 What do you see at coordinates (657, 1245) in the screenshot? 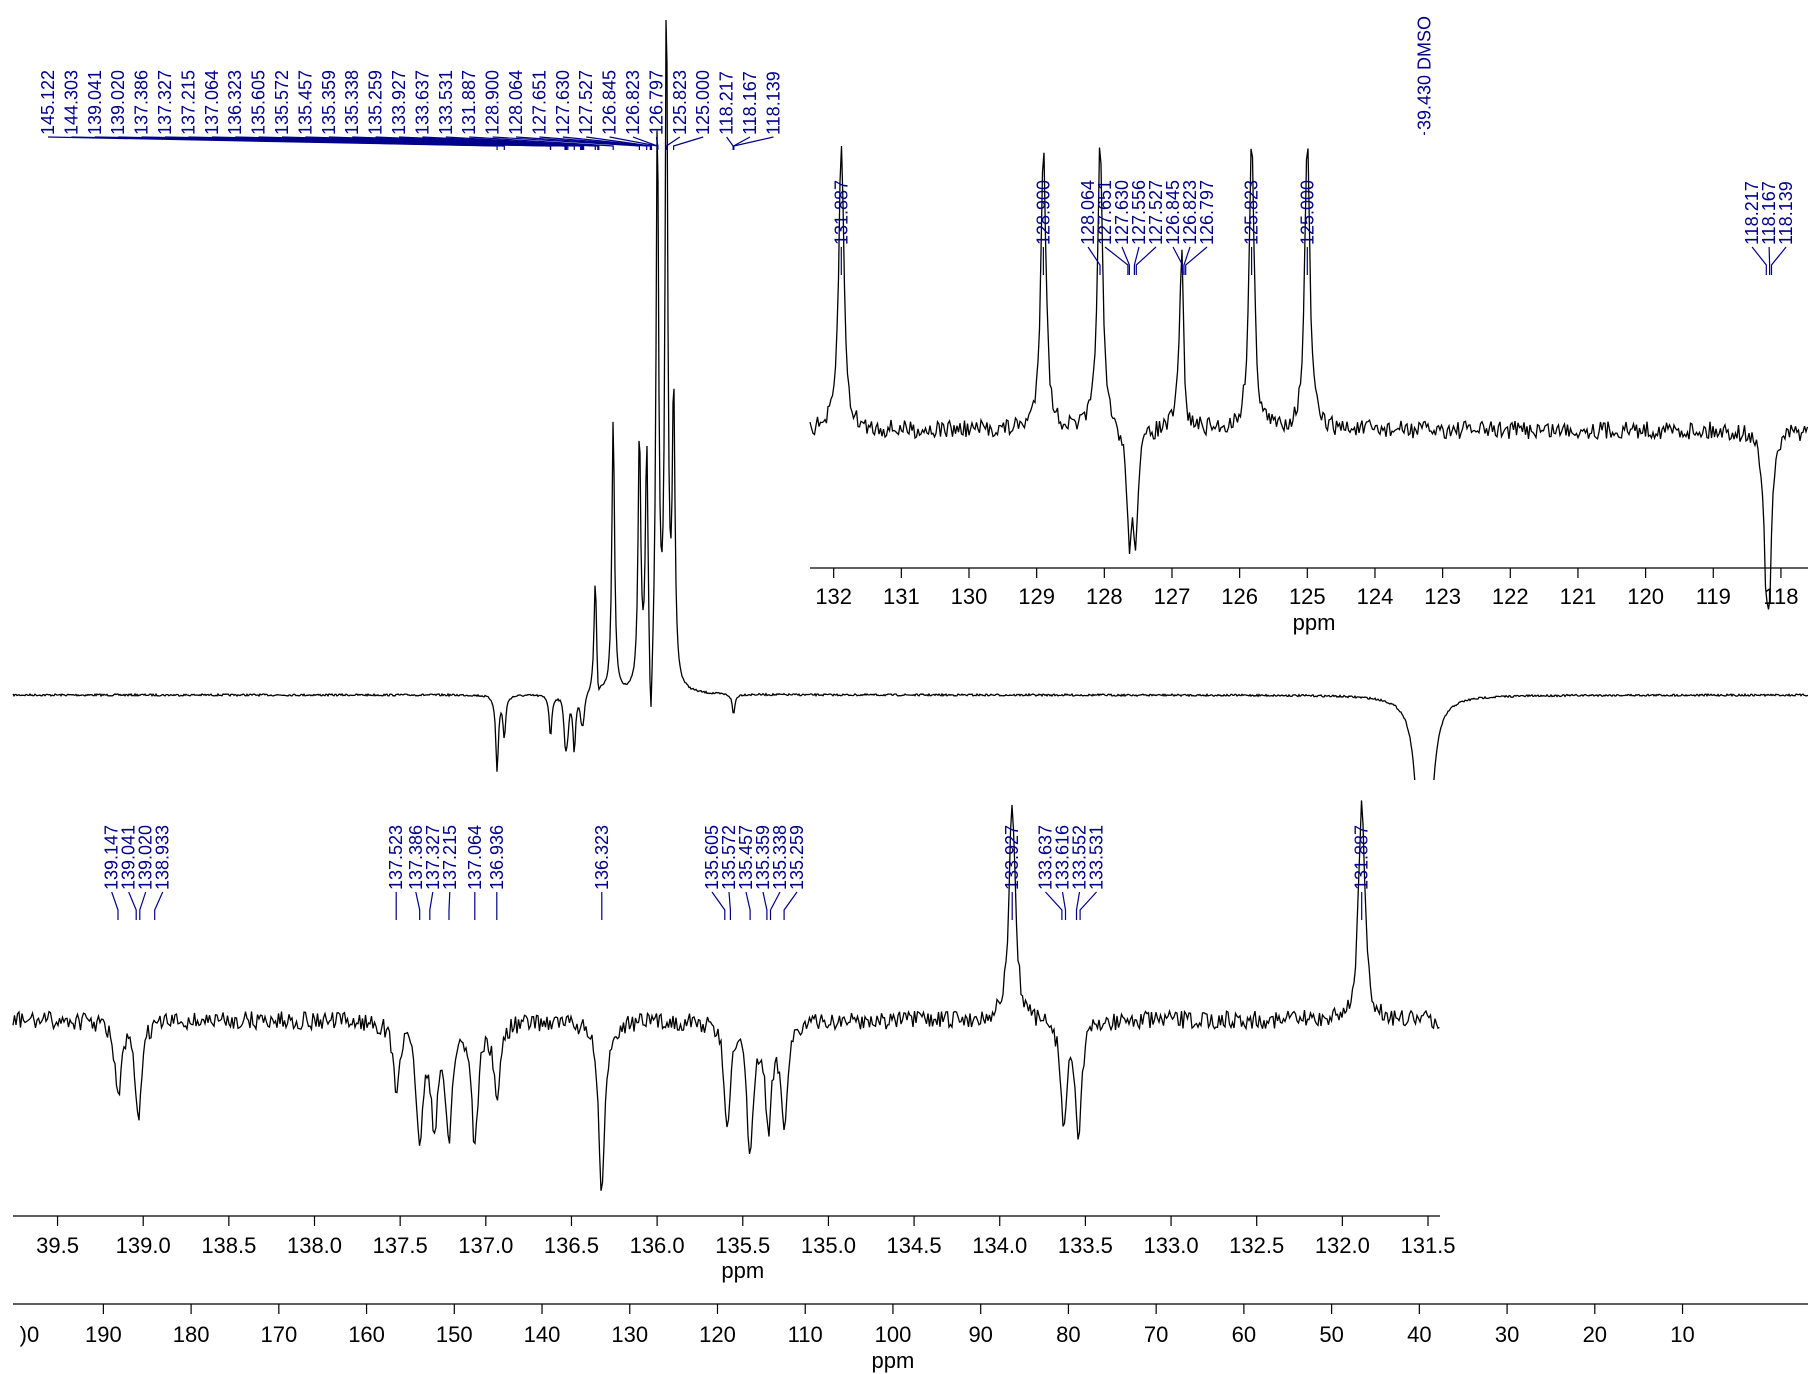
I see `inset-bottom-tick-label: 136.0` at bounding box center [657, 1245].